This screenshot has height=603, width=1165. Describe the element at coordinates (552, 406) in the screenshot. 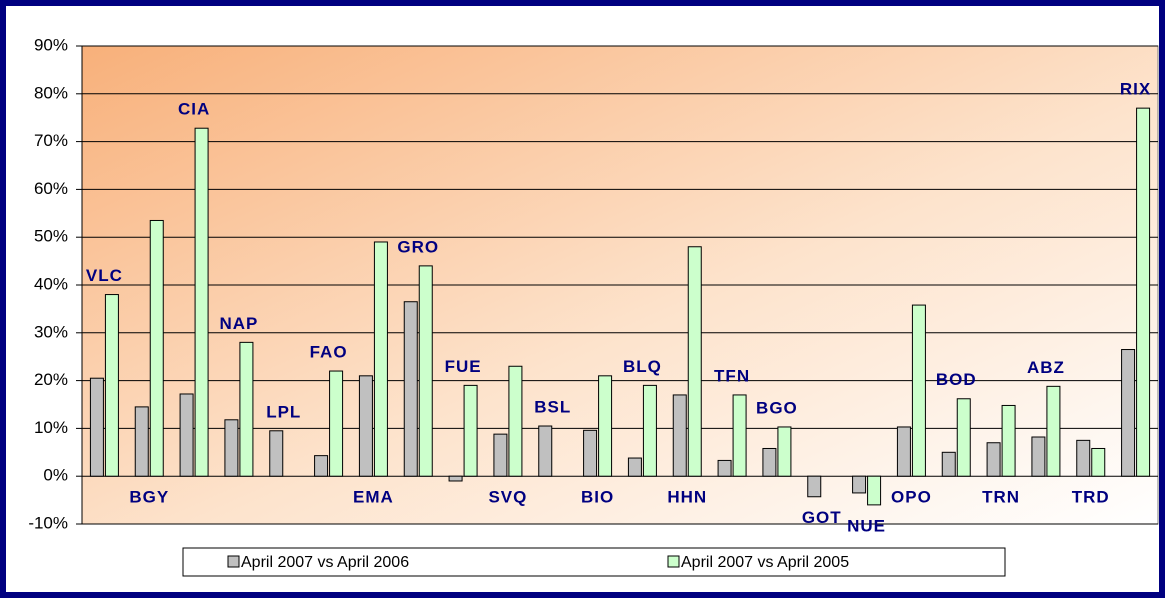

I see `category-label: BSL` at that location.